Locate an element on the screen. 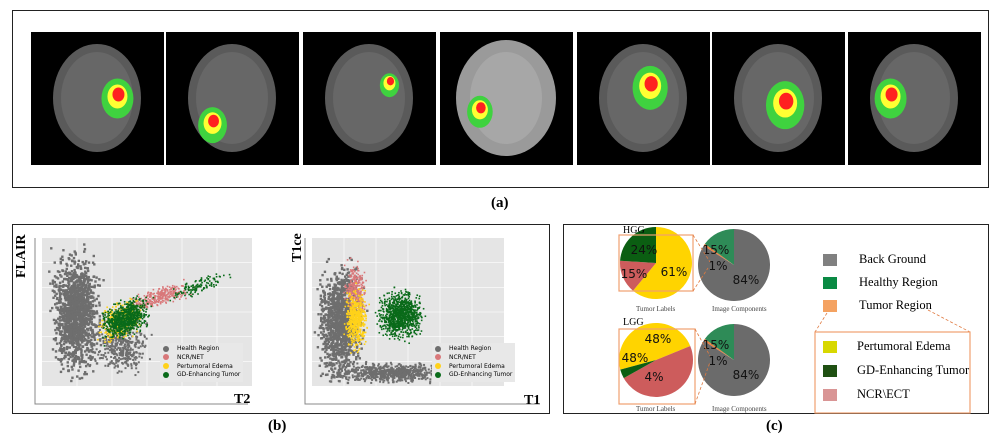  legend-item: Back Ground is located at coordinates (874, 259).